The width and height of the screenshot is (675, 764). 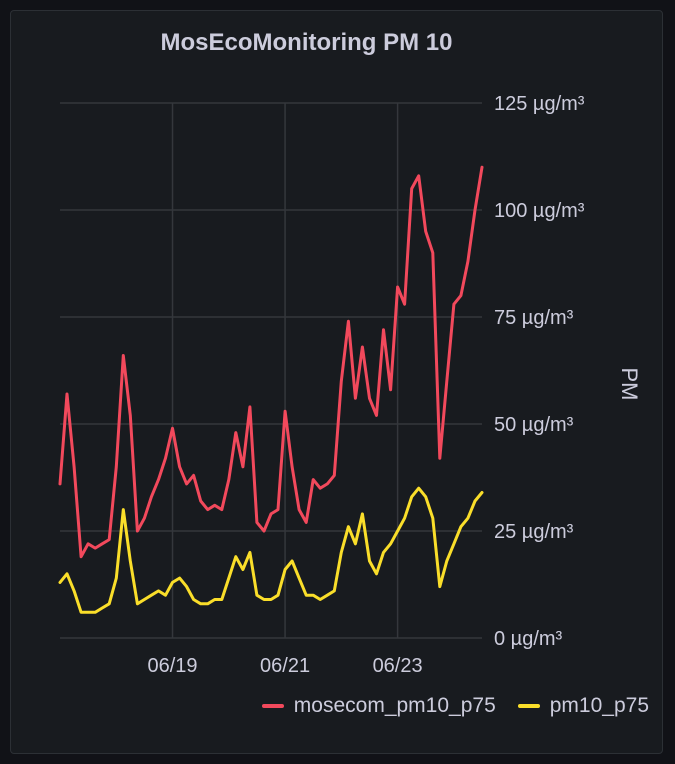 What do you see at coordinates (539, 211) in the screenshot?
I see `y-tick-label: 100 µg/m³` at bounding box center [539, 211].